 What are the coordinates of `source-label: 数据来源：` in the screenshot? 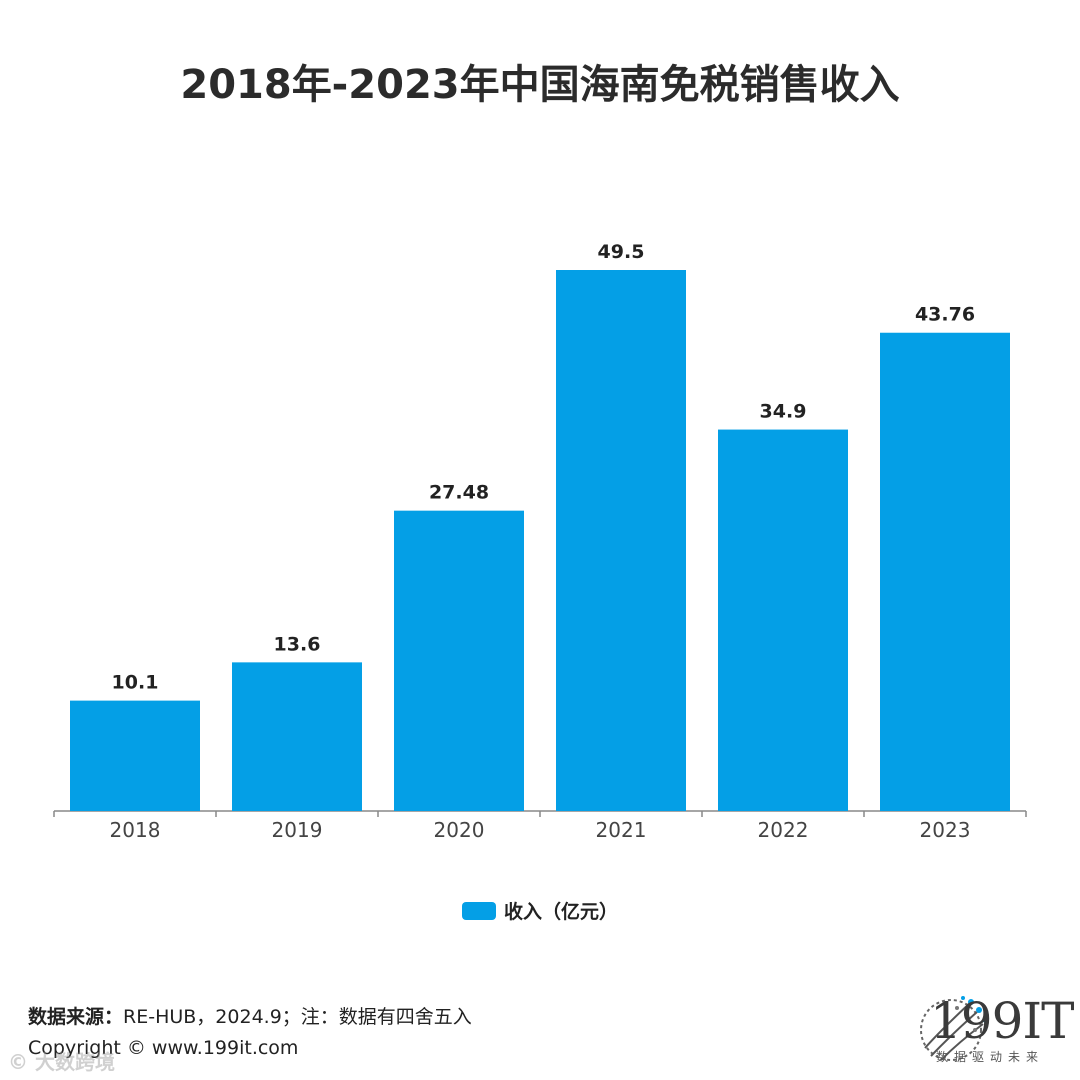 It's located at (76, 1017).